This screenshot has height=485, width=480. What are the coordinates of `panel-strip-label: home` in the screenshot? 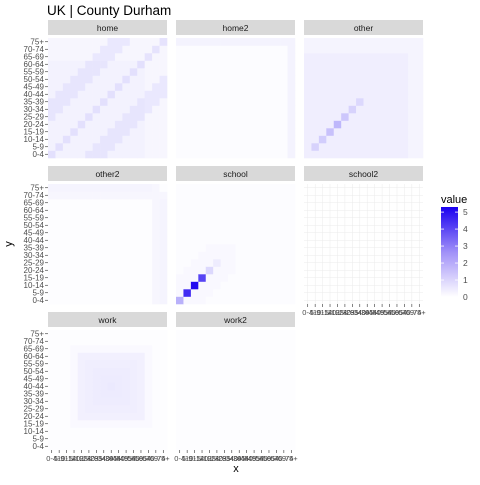 It's located at (108, 28).